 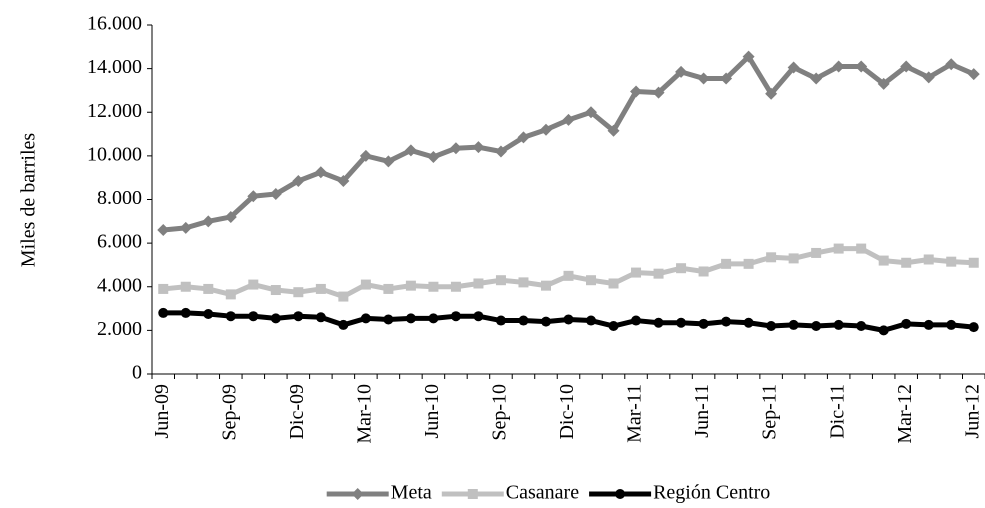 I want to click on y-tick-label: 2.000, so click(x=119, y=329).